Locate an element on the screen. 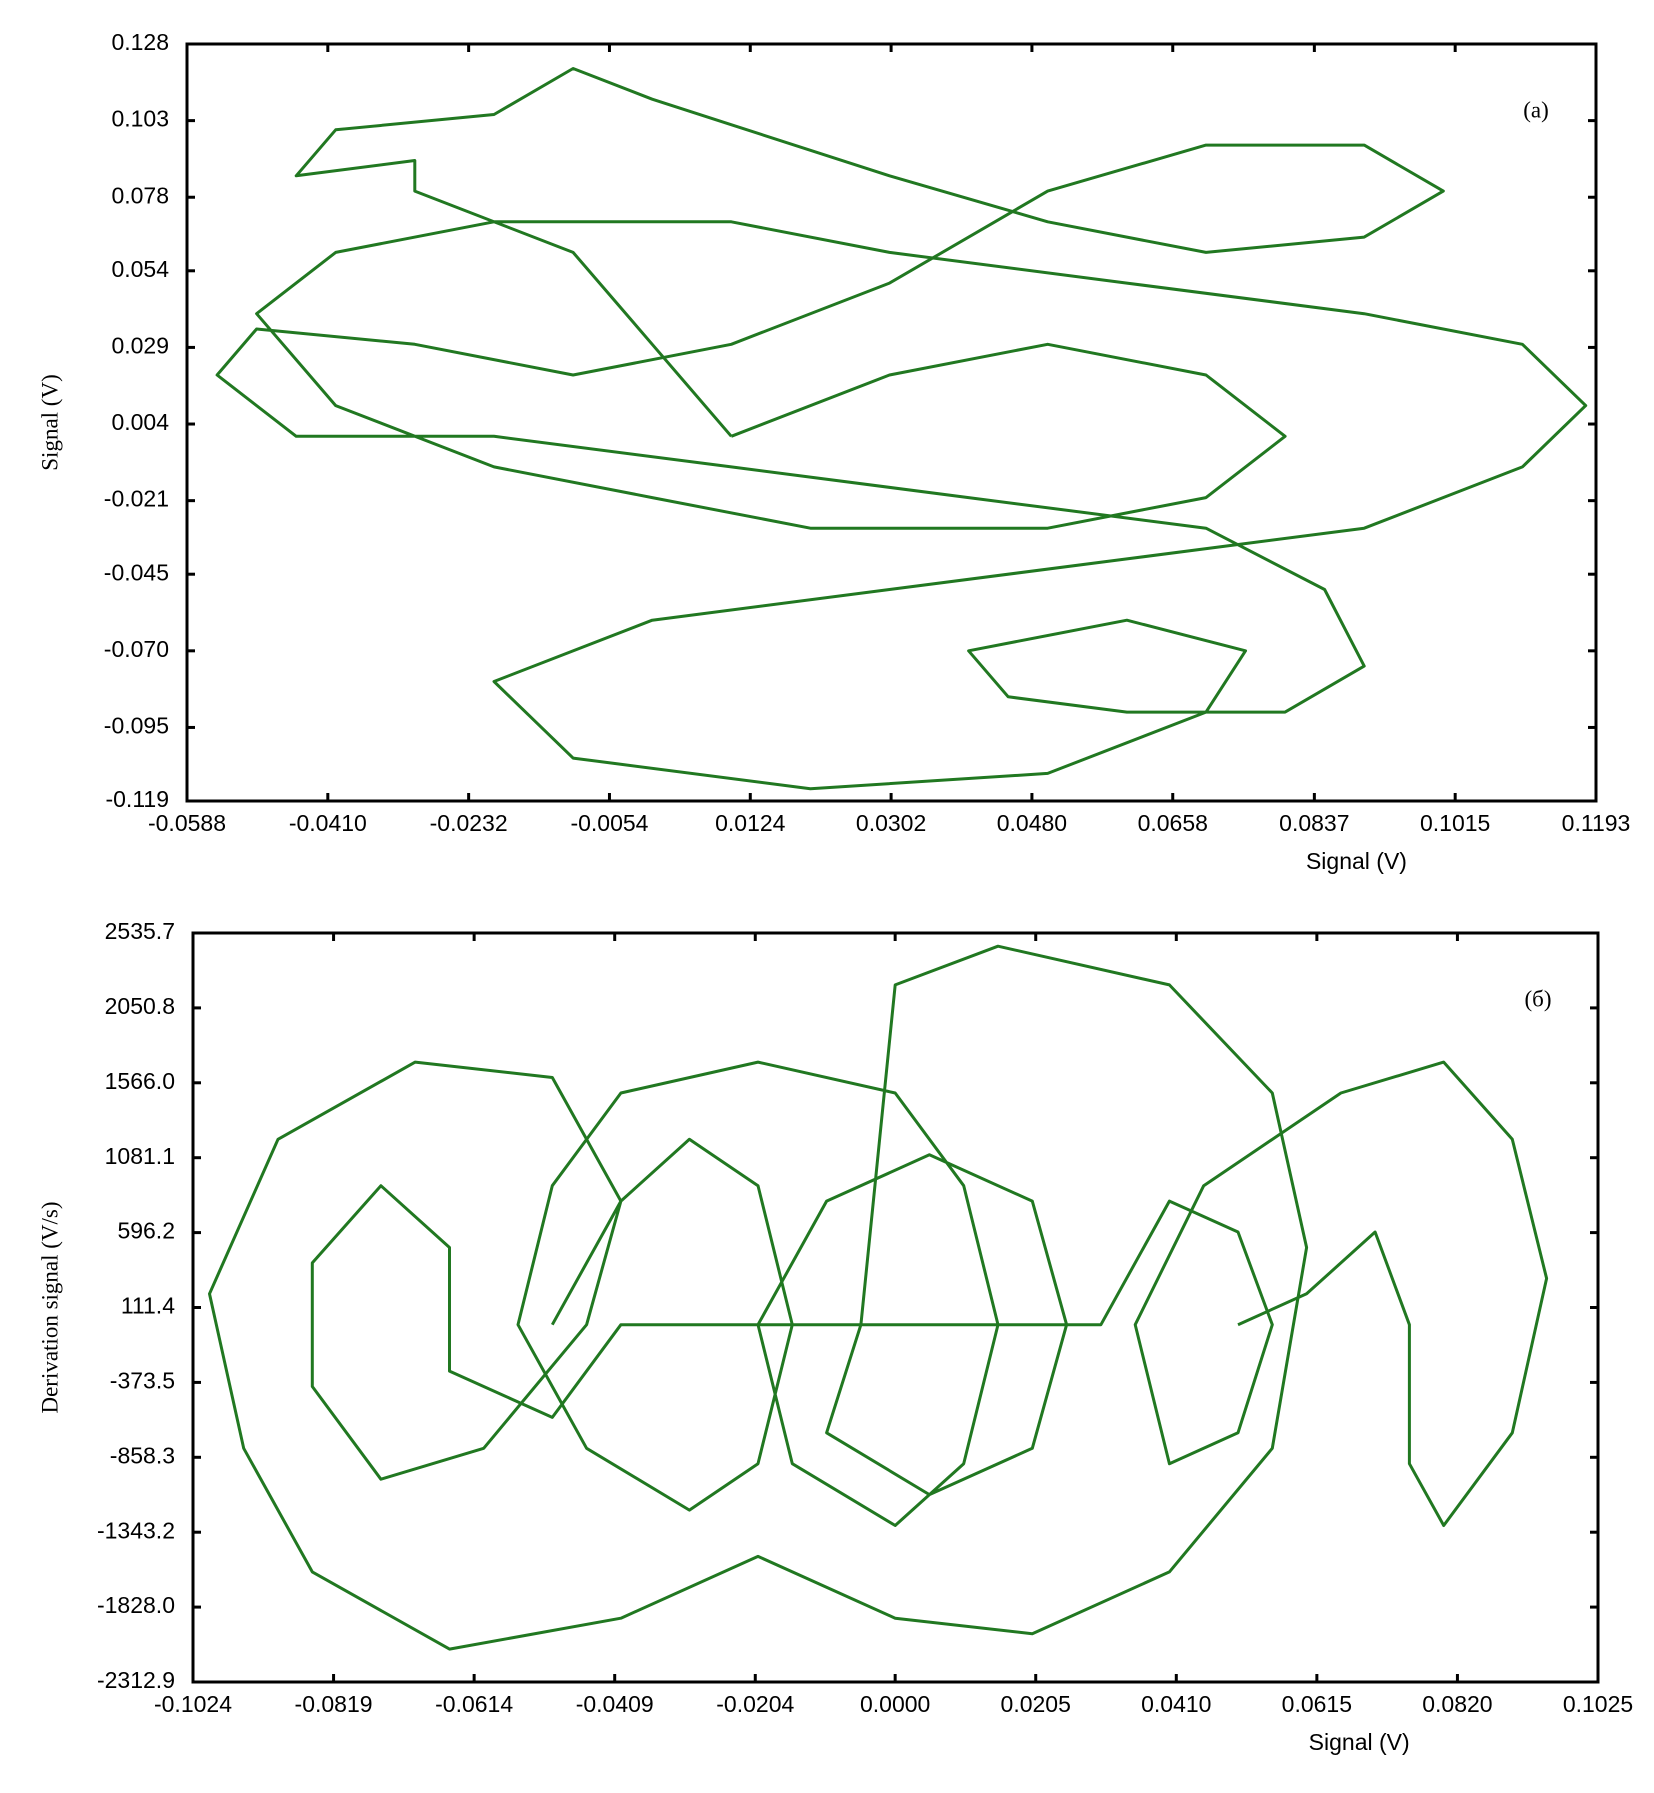  y-tick-label: -1828.0 is located at coordinates (136, 1605).